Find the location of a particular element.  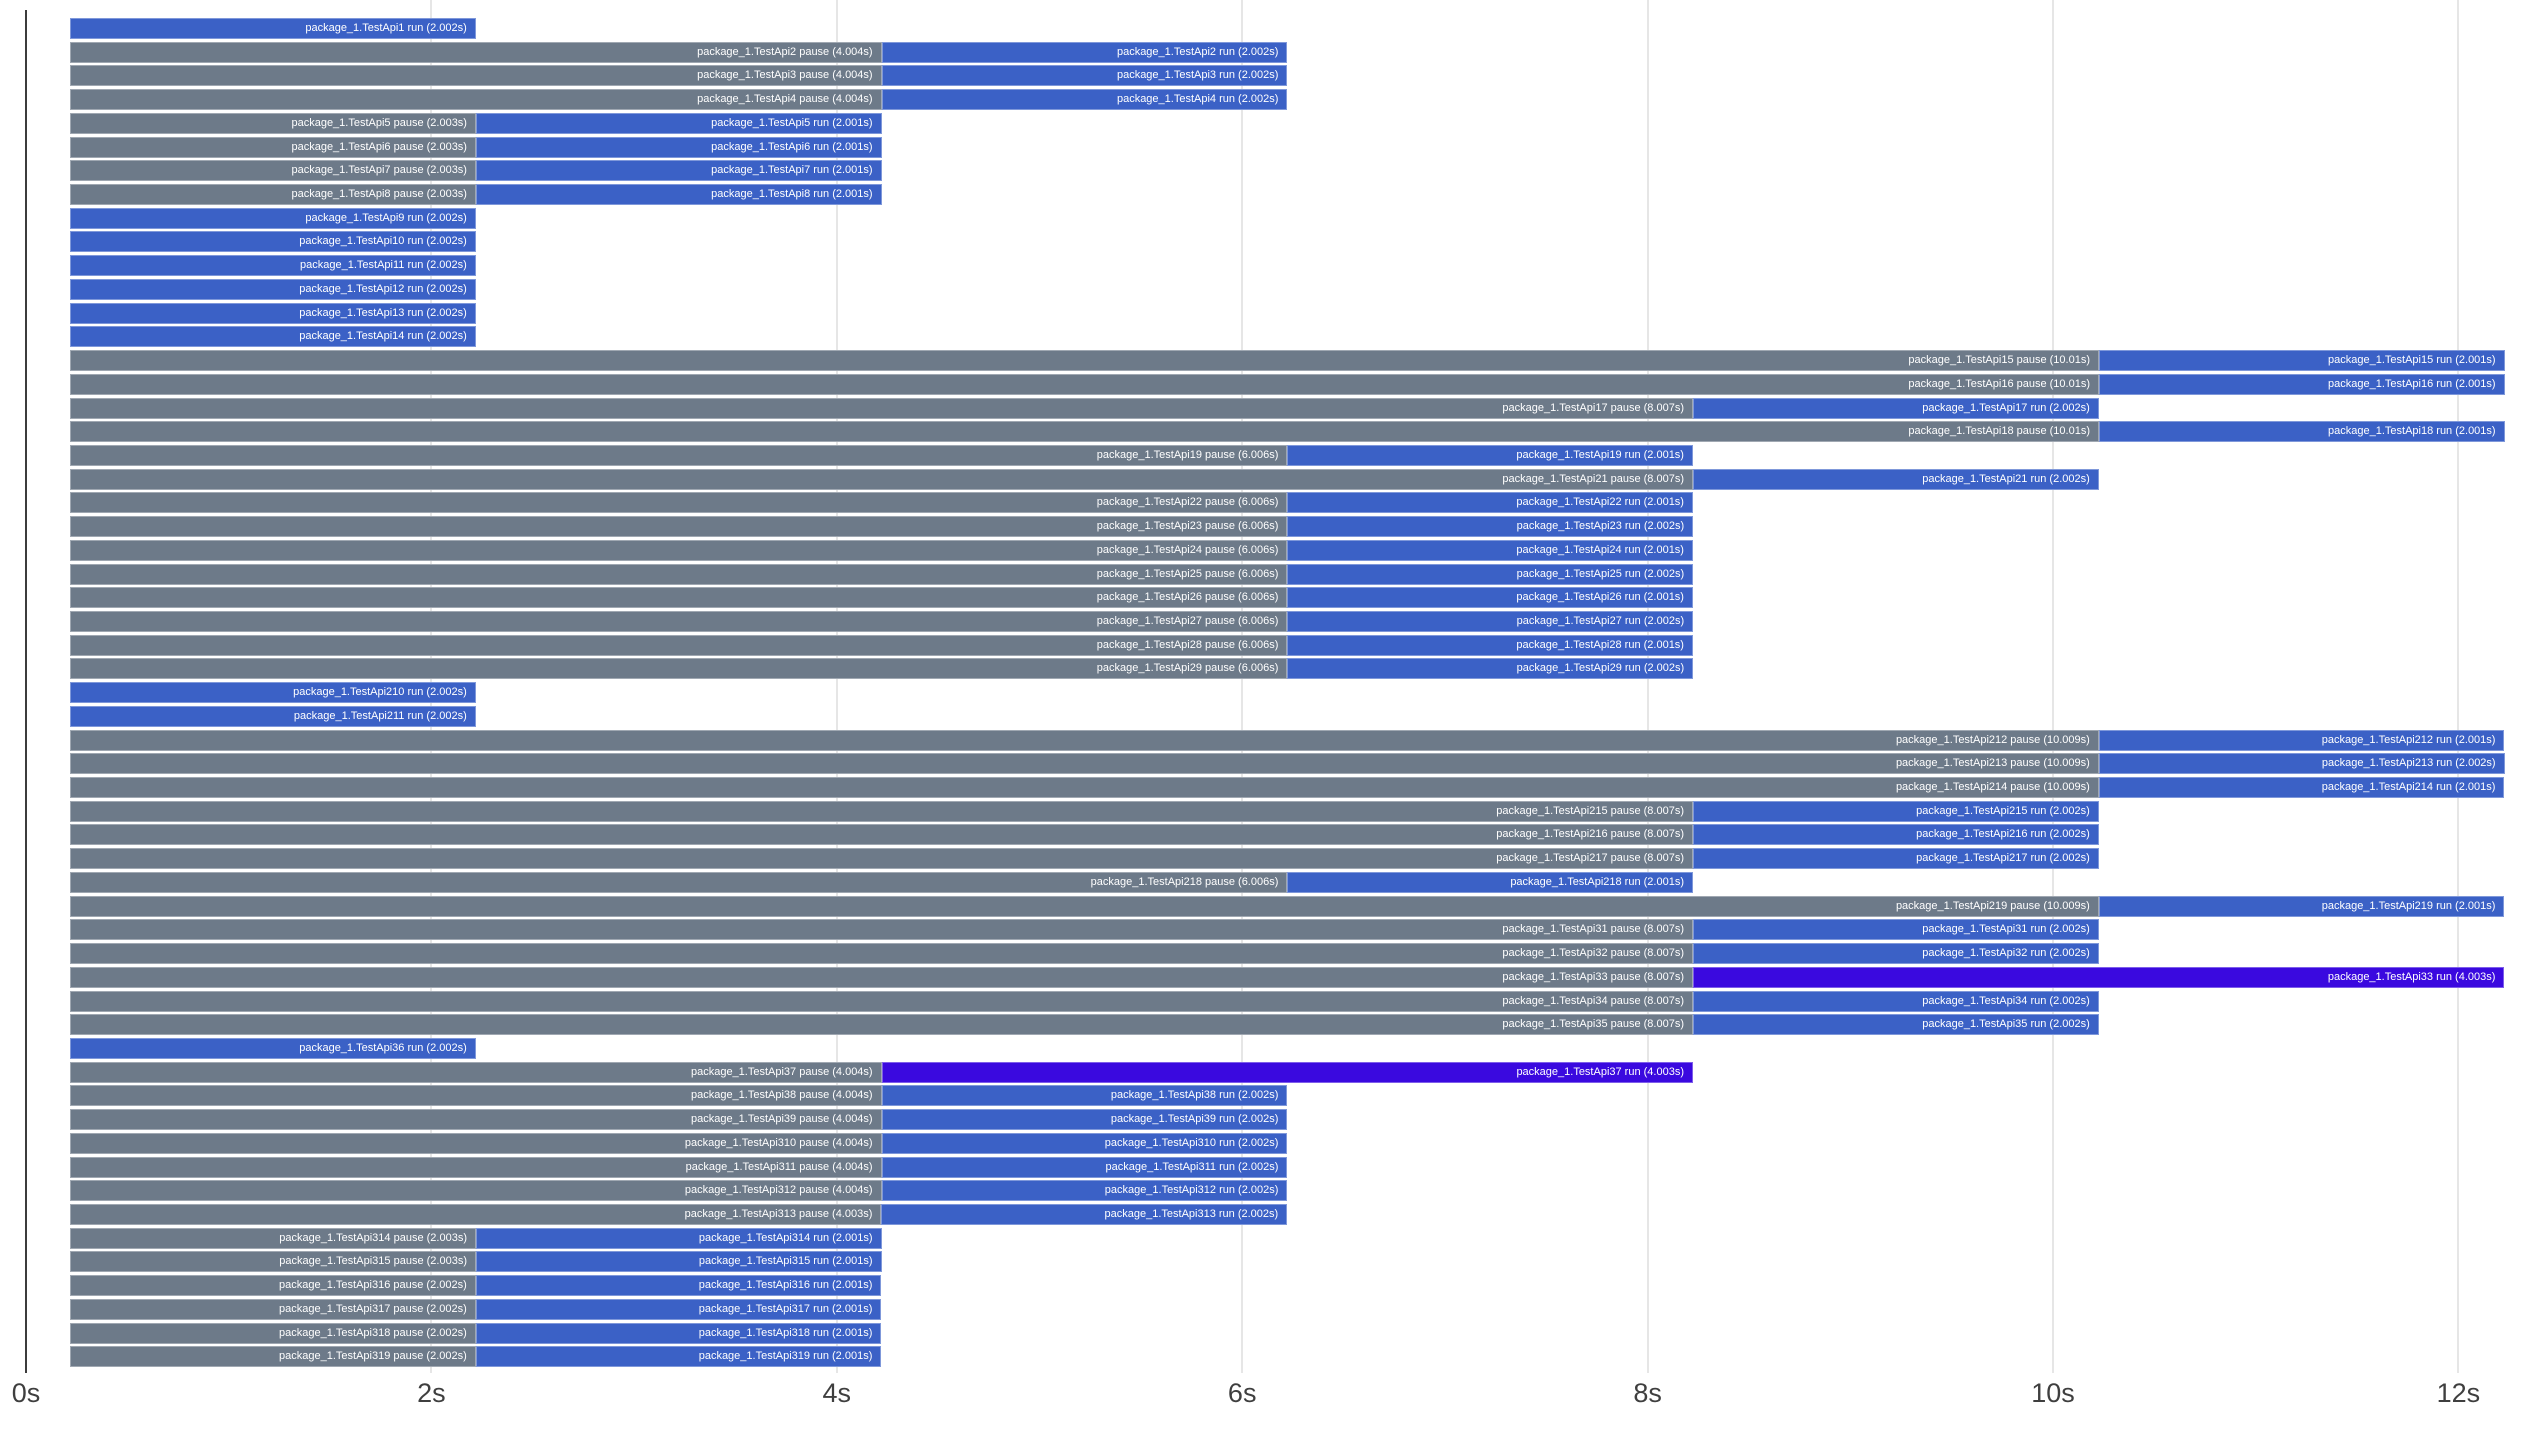

run-bar: package_1.TestApi210 run (2.002s) is located at coordinates (272, 693).